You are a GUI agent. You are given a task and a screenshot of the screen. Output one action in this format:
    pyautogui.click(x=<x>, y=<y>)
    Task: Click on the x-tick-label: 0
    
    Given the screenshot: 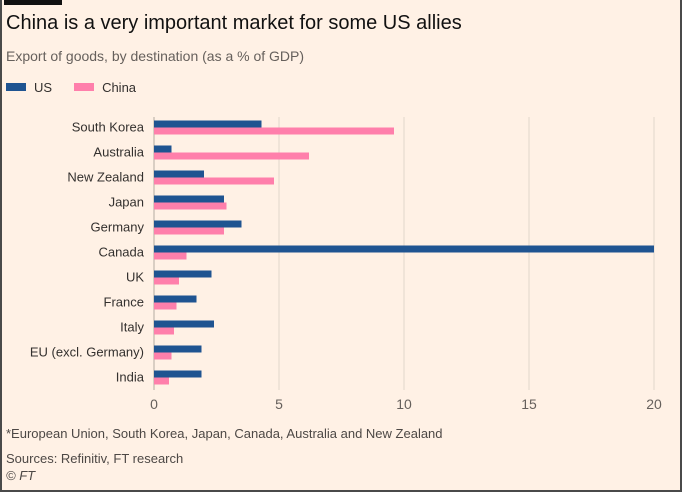 What is the action you would take?
    pyautogui.click(x=154, y=404)
    